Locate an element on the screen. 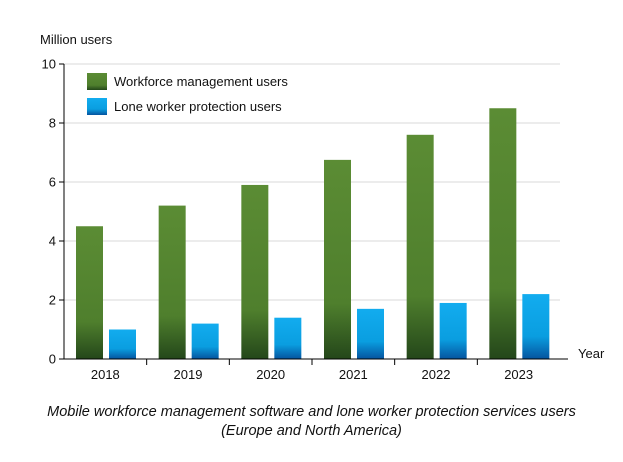 The image size is (623, 462). y-axis-title: Million users is located at coordinates (76, 39).